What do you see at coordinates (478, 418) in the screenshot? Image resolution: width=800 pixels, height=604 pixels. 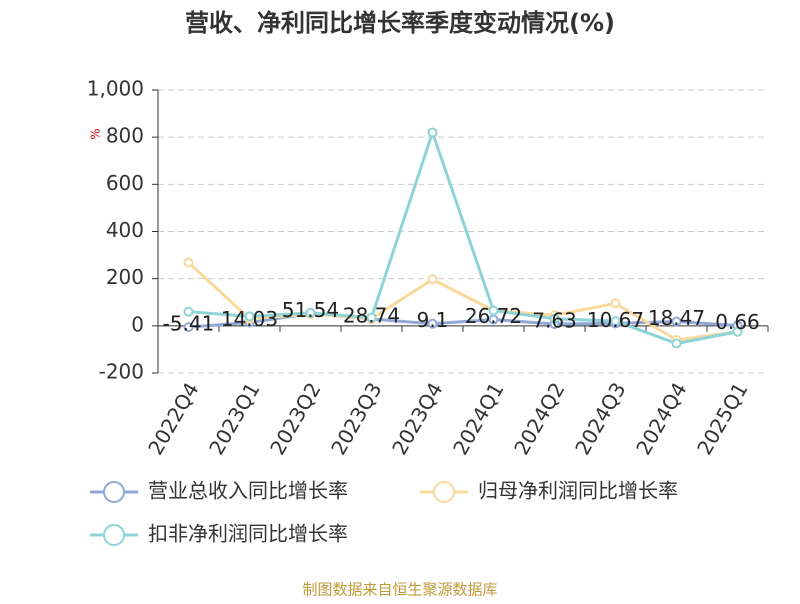 I see `x-tick-label: 2024Q1` at bounding box center [478, 418].